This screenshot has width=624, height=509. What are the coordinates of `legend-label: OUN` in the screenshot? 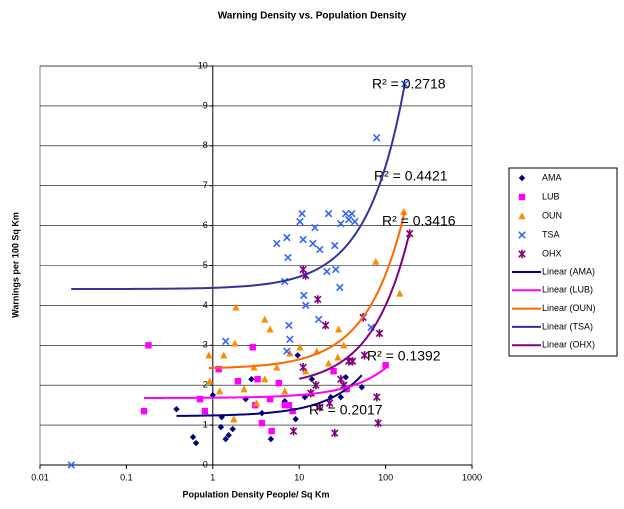 It's located at (552, 215).